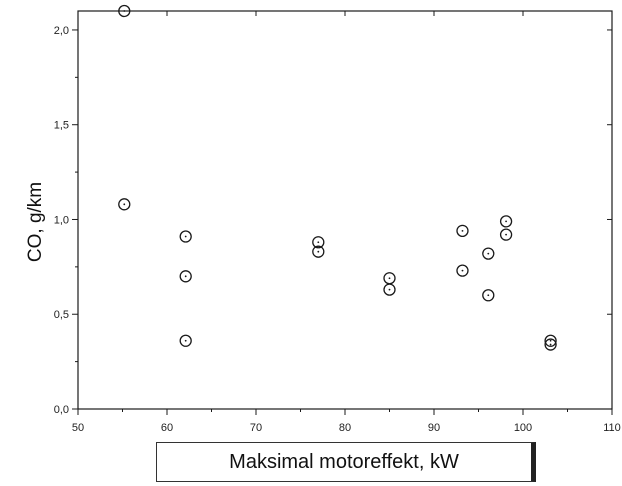 Image resolution: width=622 pixels, height=486 pixels. What do you see at coordinates (35, 222) in the screenshot?
I see `y-axis-label: CO, g/km` at bounding box center [35, 222].